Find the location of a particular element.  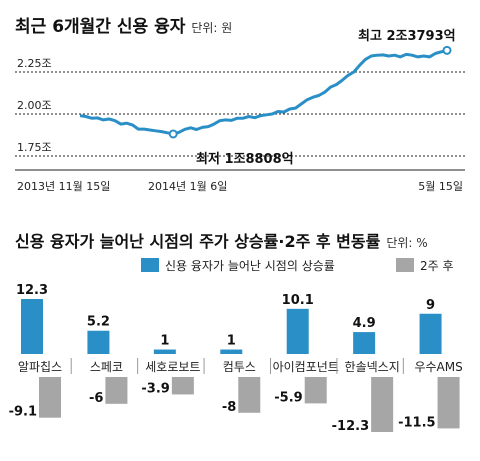

bar-value-label-series1: 4.9 is located at coordinates (364, 323).